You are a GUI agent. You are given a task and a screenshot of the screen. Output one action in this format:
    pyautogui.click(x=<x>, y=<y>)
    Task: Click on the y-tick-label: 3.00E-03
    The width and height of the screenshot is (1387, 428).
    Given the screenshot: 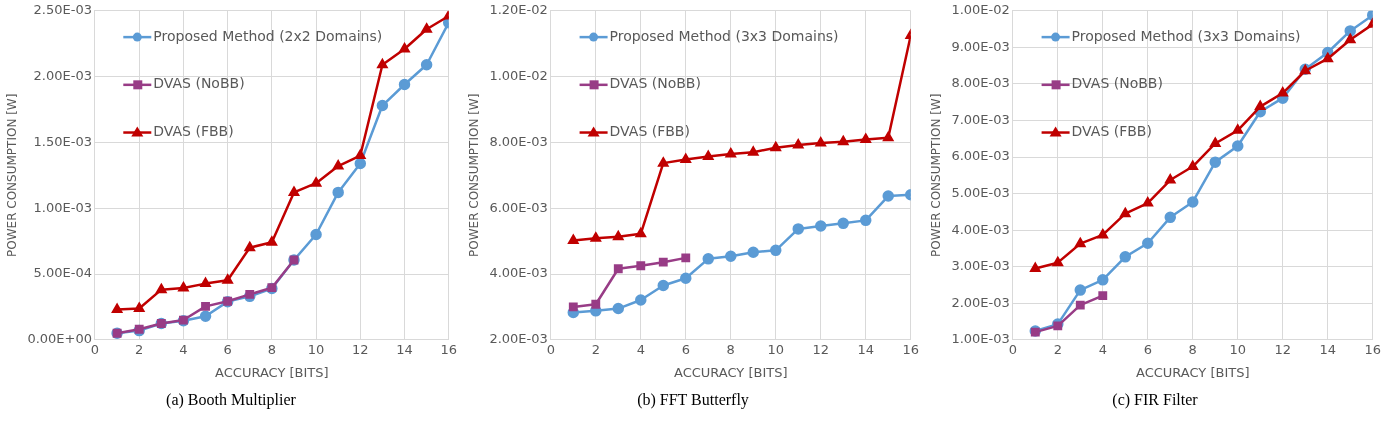 What is the action you would take?
    pyautogui.click(x=980, y=266)
    